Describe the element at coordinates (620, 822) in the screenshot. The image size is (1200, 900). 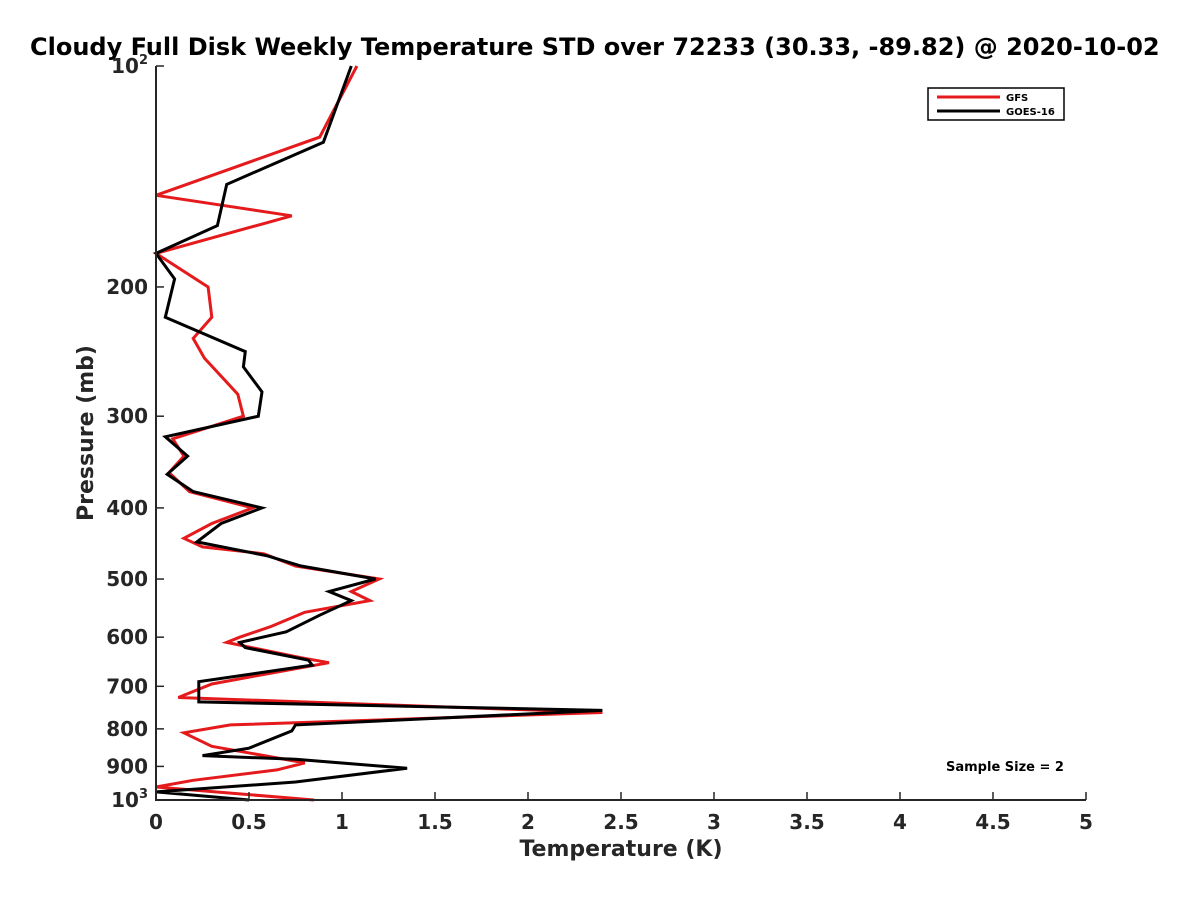
I see `x-tick-label: 2.5` at that location.